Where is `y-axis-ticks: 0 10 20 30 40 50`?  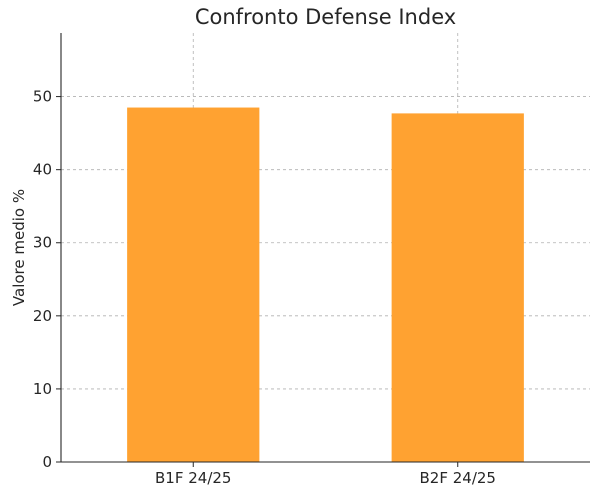
y-axis-ticks: 0 10 20 30 40 50 is located at coordinates (47, 279).